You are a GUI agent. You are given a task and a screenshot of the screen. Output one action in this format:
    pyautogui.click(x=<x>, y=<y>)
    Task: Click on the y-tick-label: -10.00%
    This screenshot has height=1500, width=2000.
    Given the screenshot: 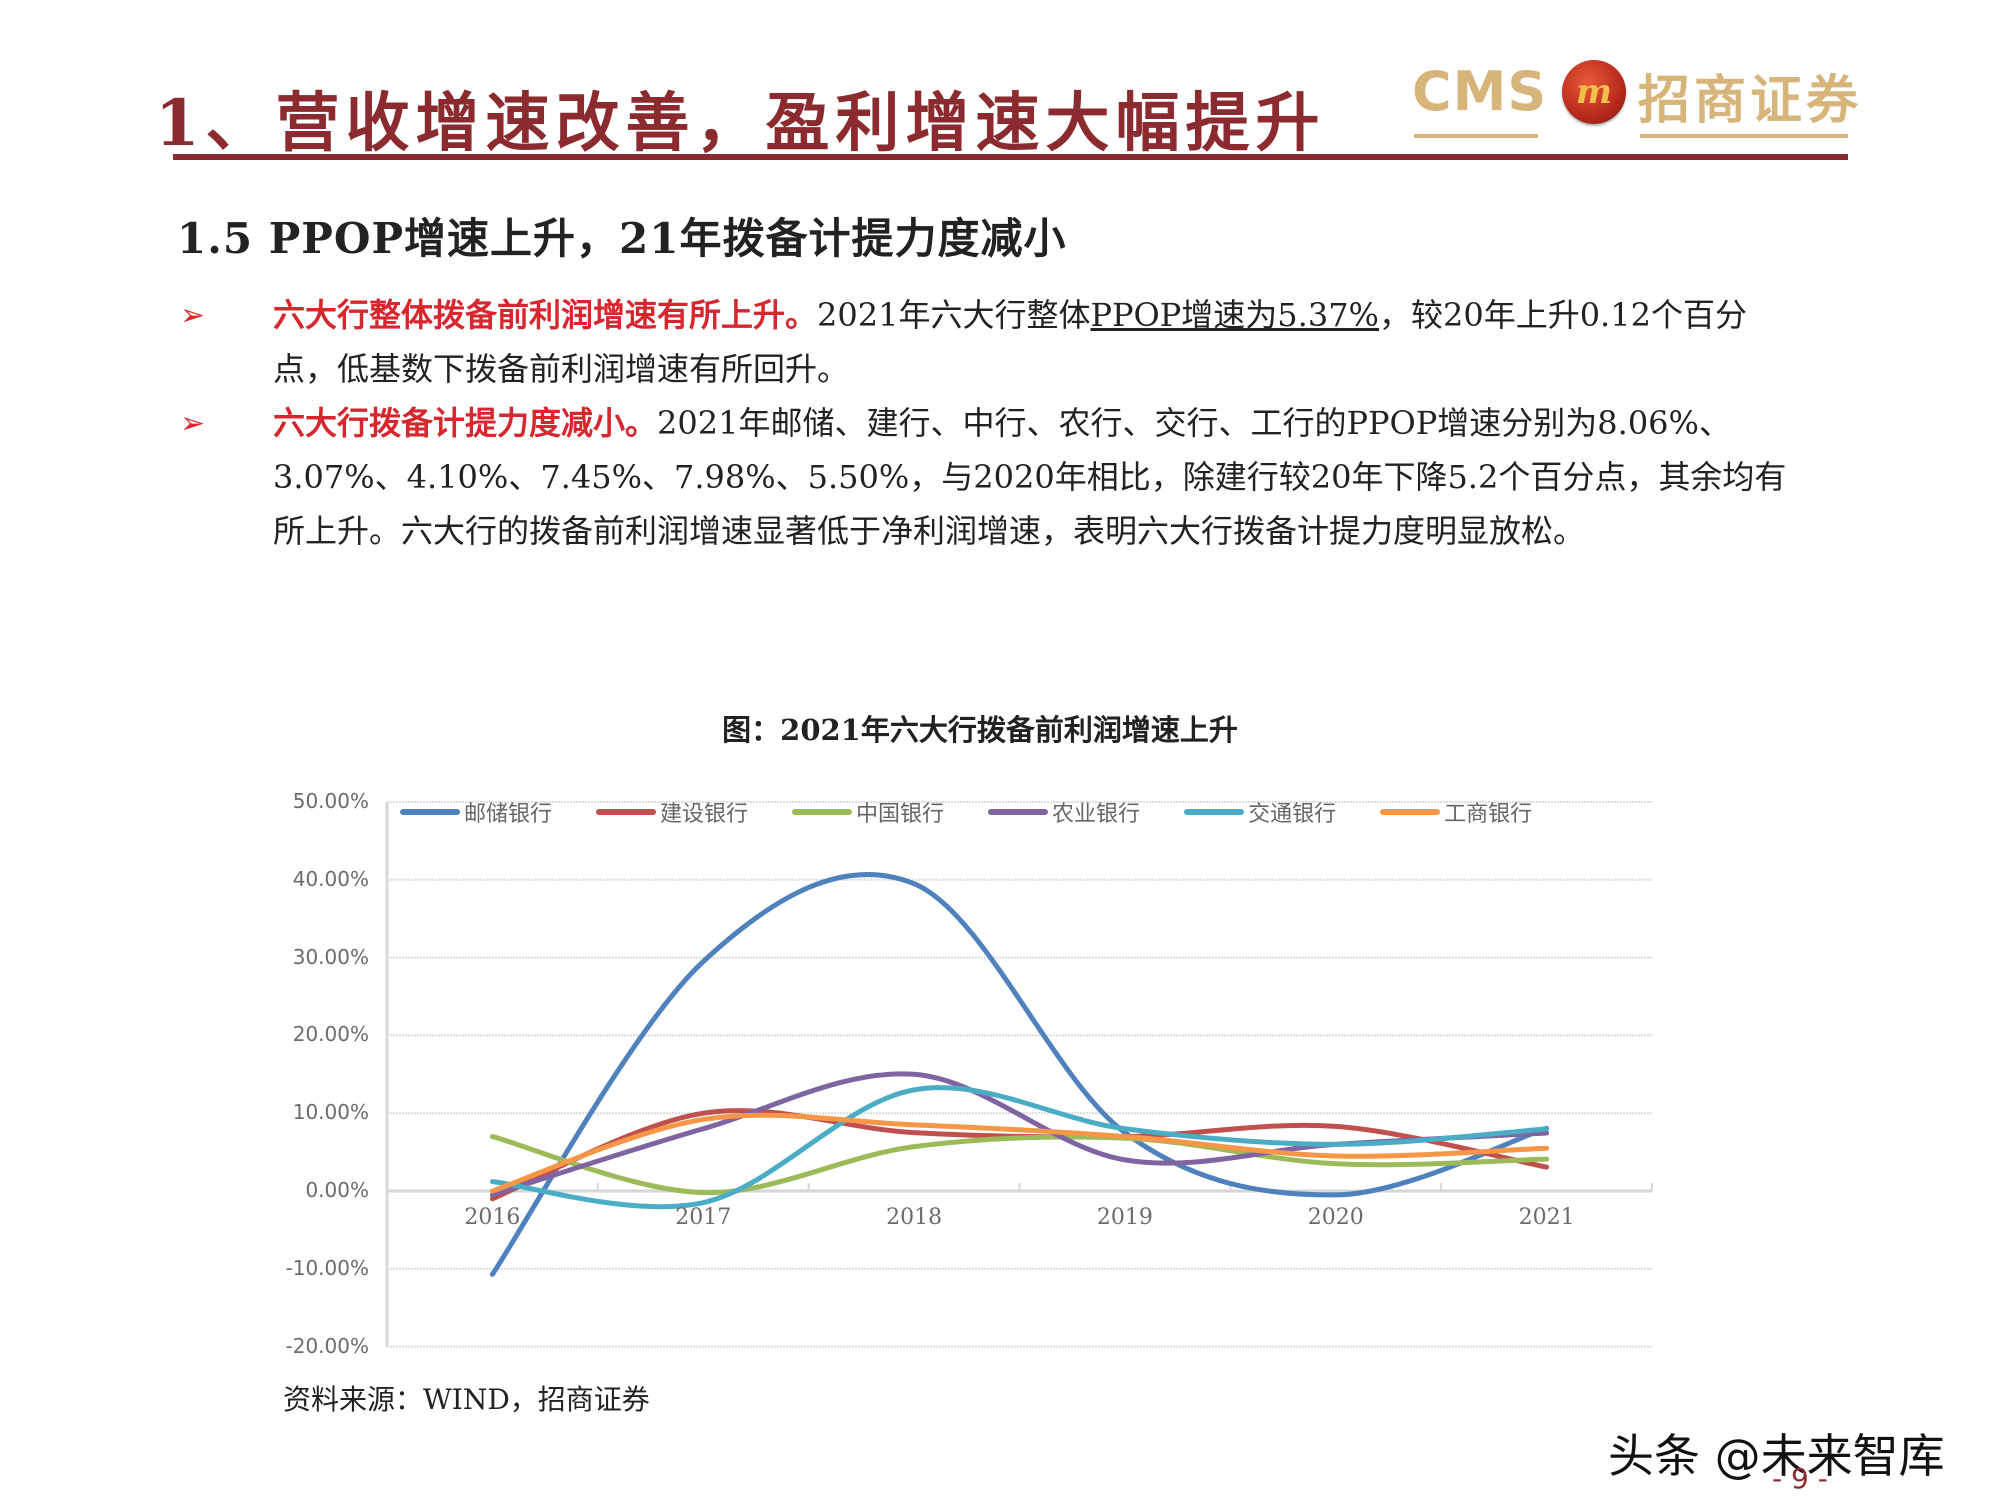 What is the action you would take?
    pyautogui.click(x=327, y=1267)
    